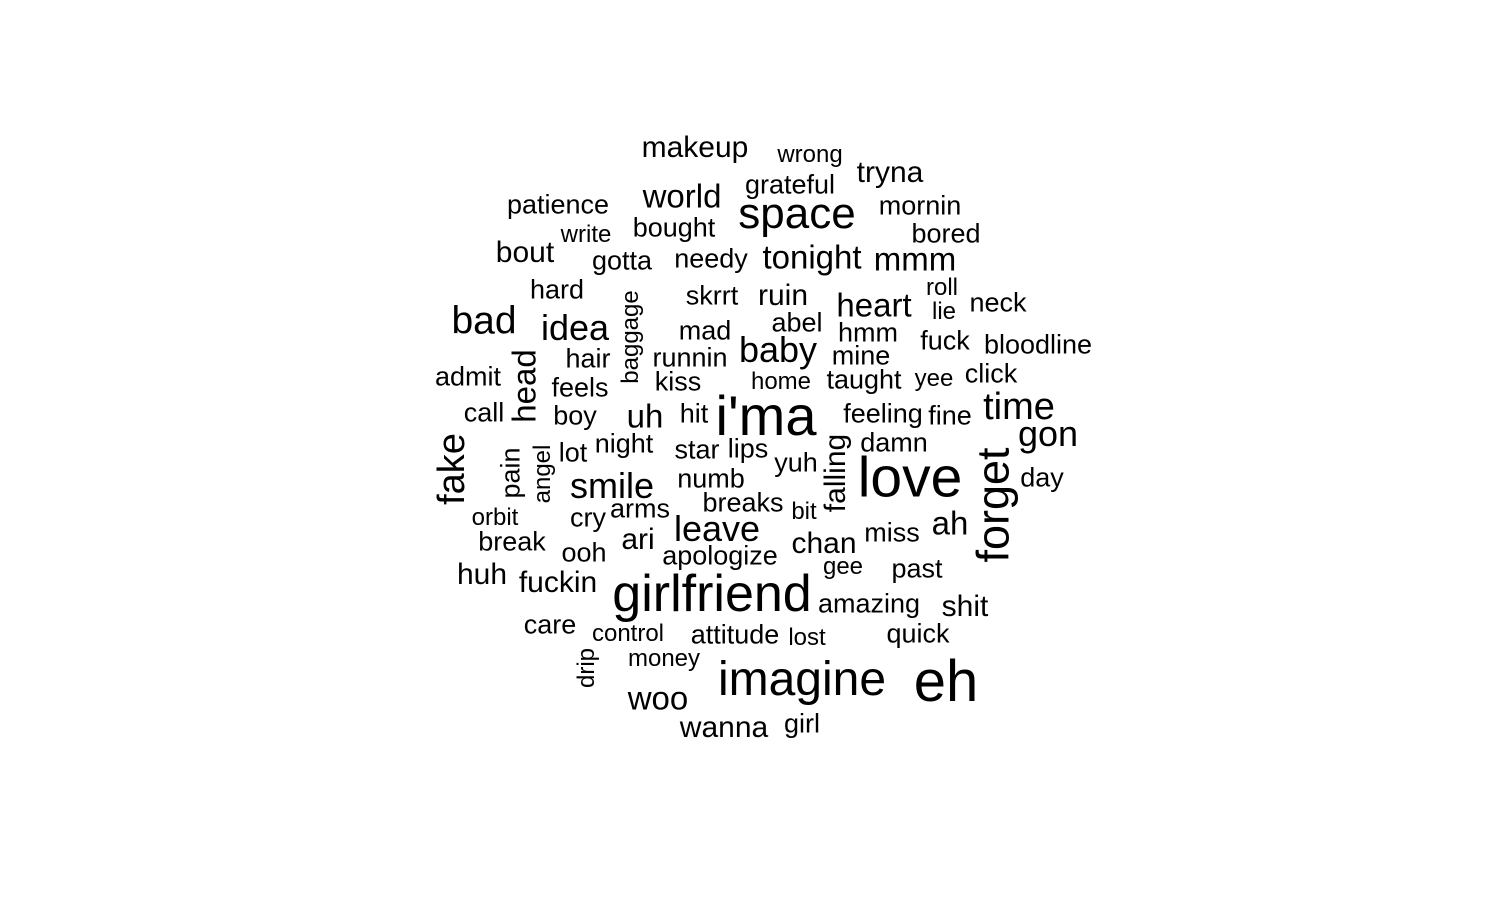 This screenshot has width=1500, height=900. What do you see at coordinates (630, 337) in the screenshot?
I see `word-baggage: baggage` at bounding box center [630, 337].